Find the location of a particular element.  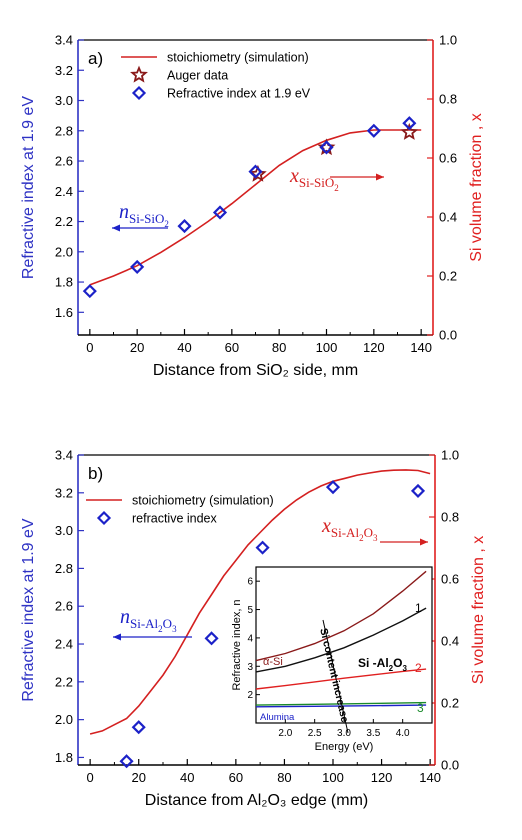

inset-y-tick-label: 5 is located at coordinates (250, 610).